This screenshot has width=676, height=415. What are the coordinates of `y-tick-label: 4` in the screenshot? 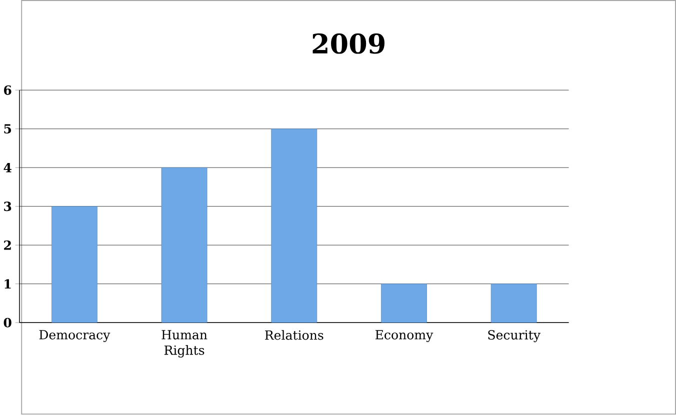 It's located at (8, 167).